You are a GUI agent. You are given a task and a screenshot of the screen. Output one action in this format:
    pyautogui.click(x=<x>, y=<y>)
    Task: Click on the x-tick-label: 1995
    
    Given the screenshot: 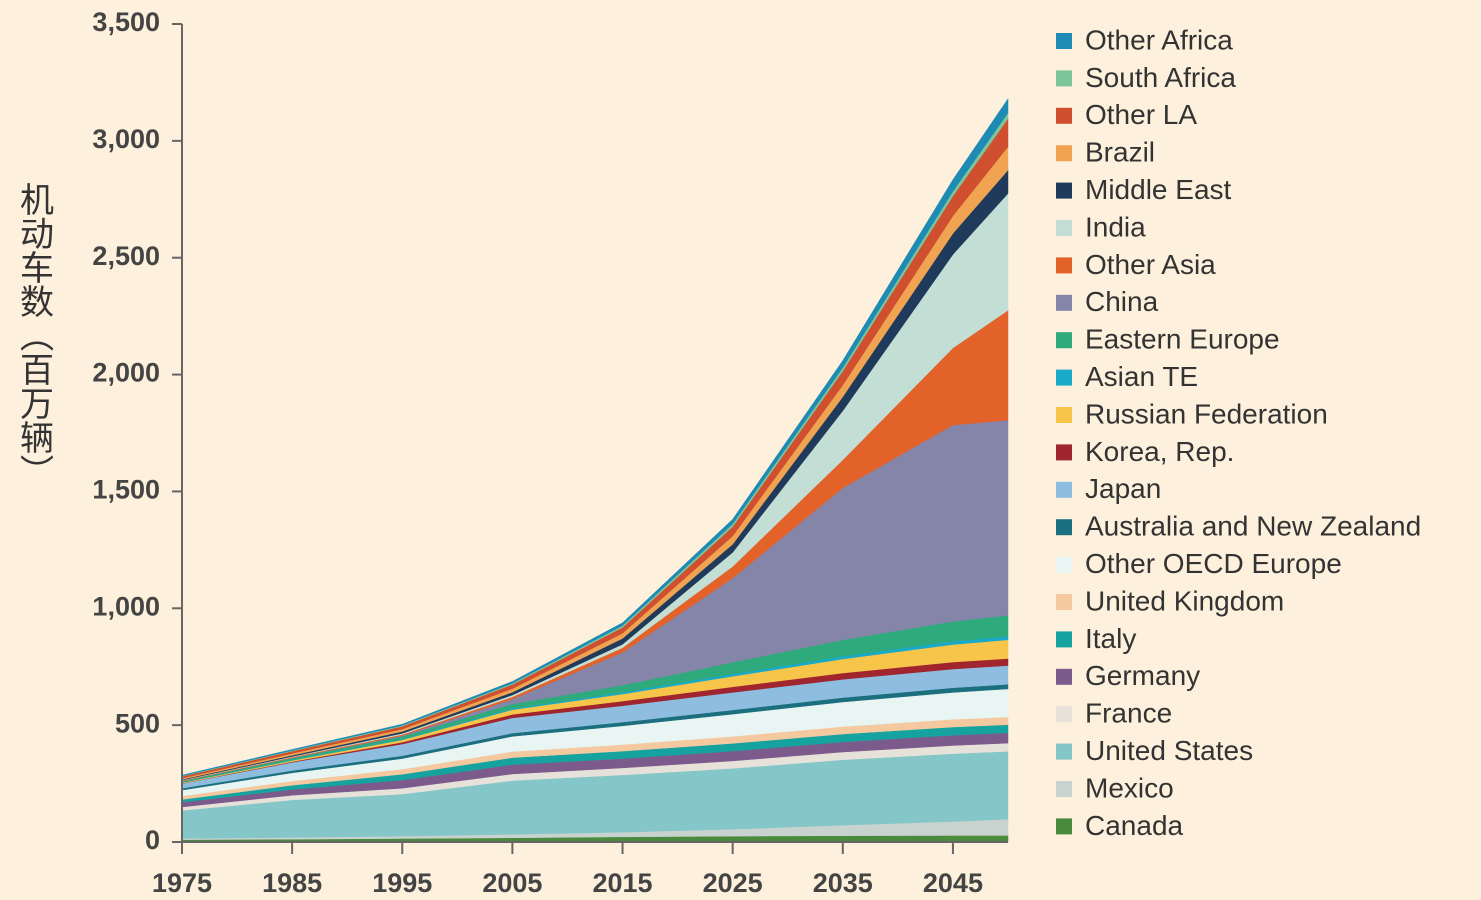 What is the action you would take?
    pyautogui.click(x=402, y=883)
    